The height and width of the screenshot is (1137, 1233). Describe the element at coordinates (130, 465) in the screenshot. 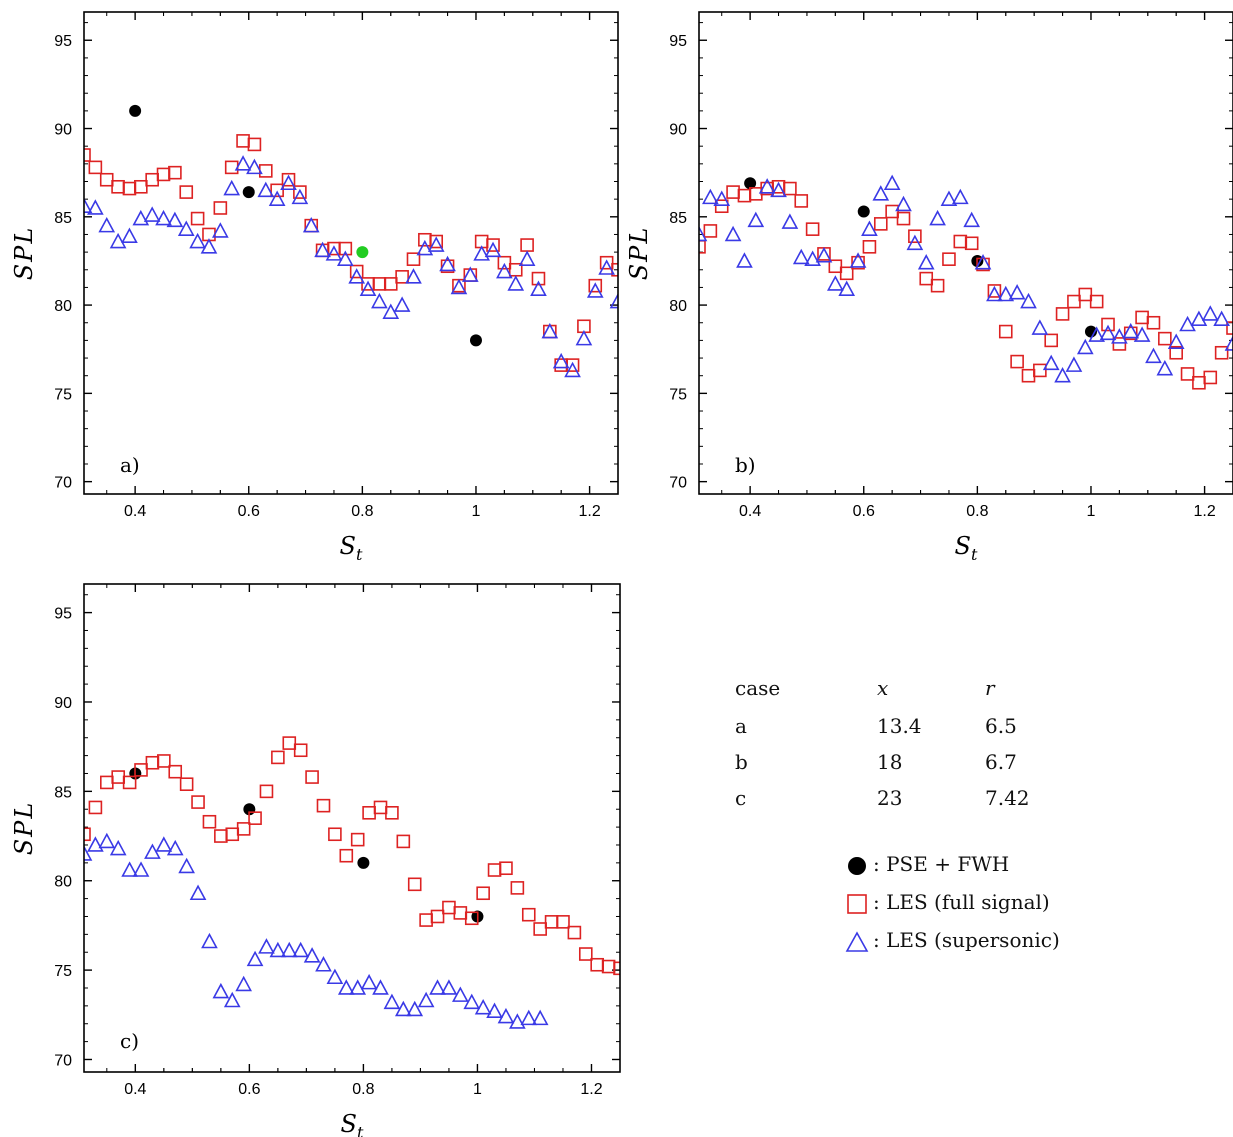

I see `panel-label: a)` at that location.